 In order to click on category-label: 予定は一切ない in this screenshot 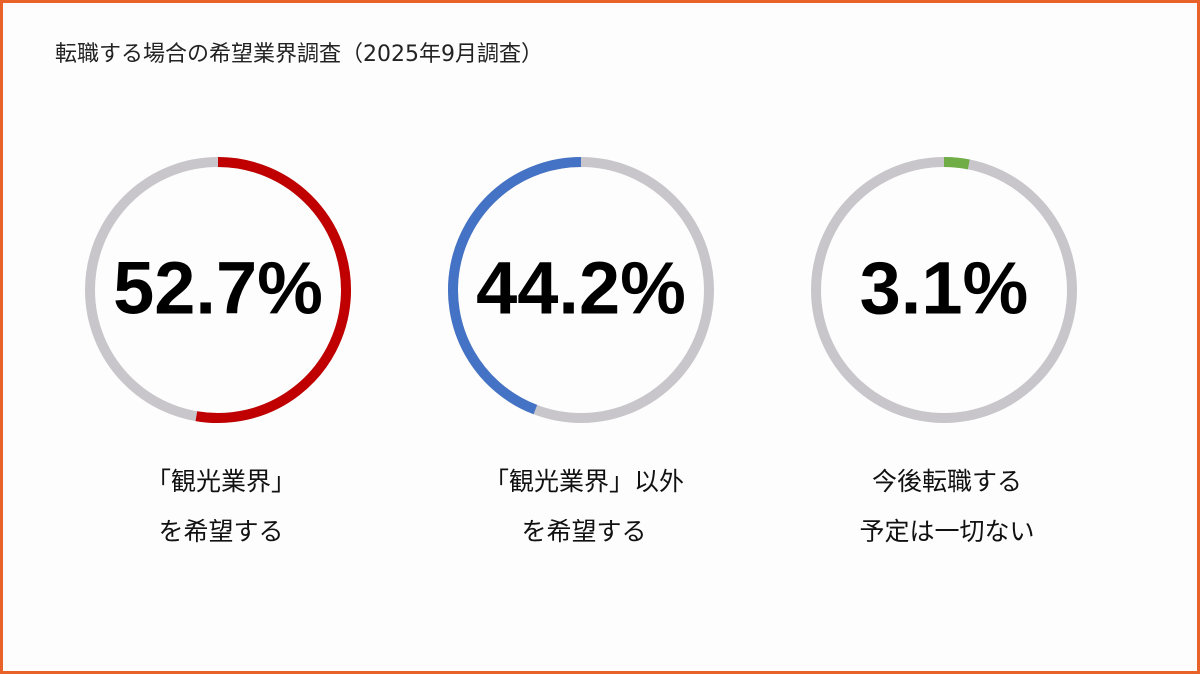, I will do `click(946, 531)`.